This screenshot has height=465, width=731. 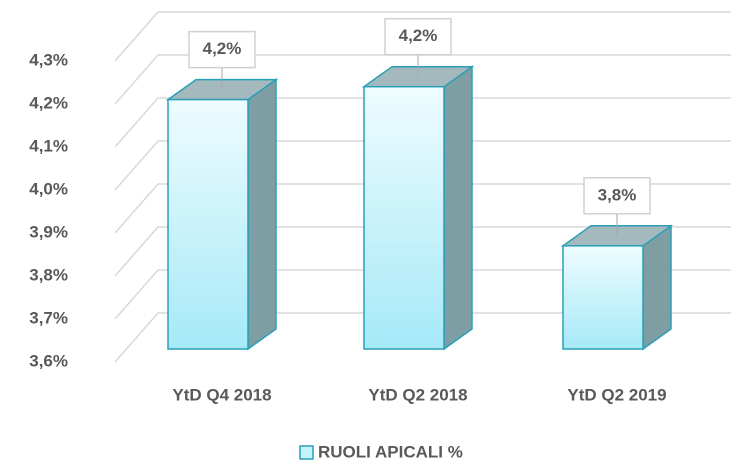 I want to click on y-tick-label: 3,8%, so click(x=48, y=274).